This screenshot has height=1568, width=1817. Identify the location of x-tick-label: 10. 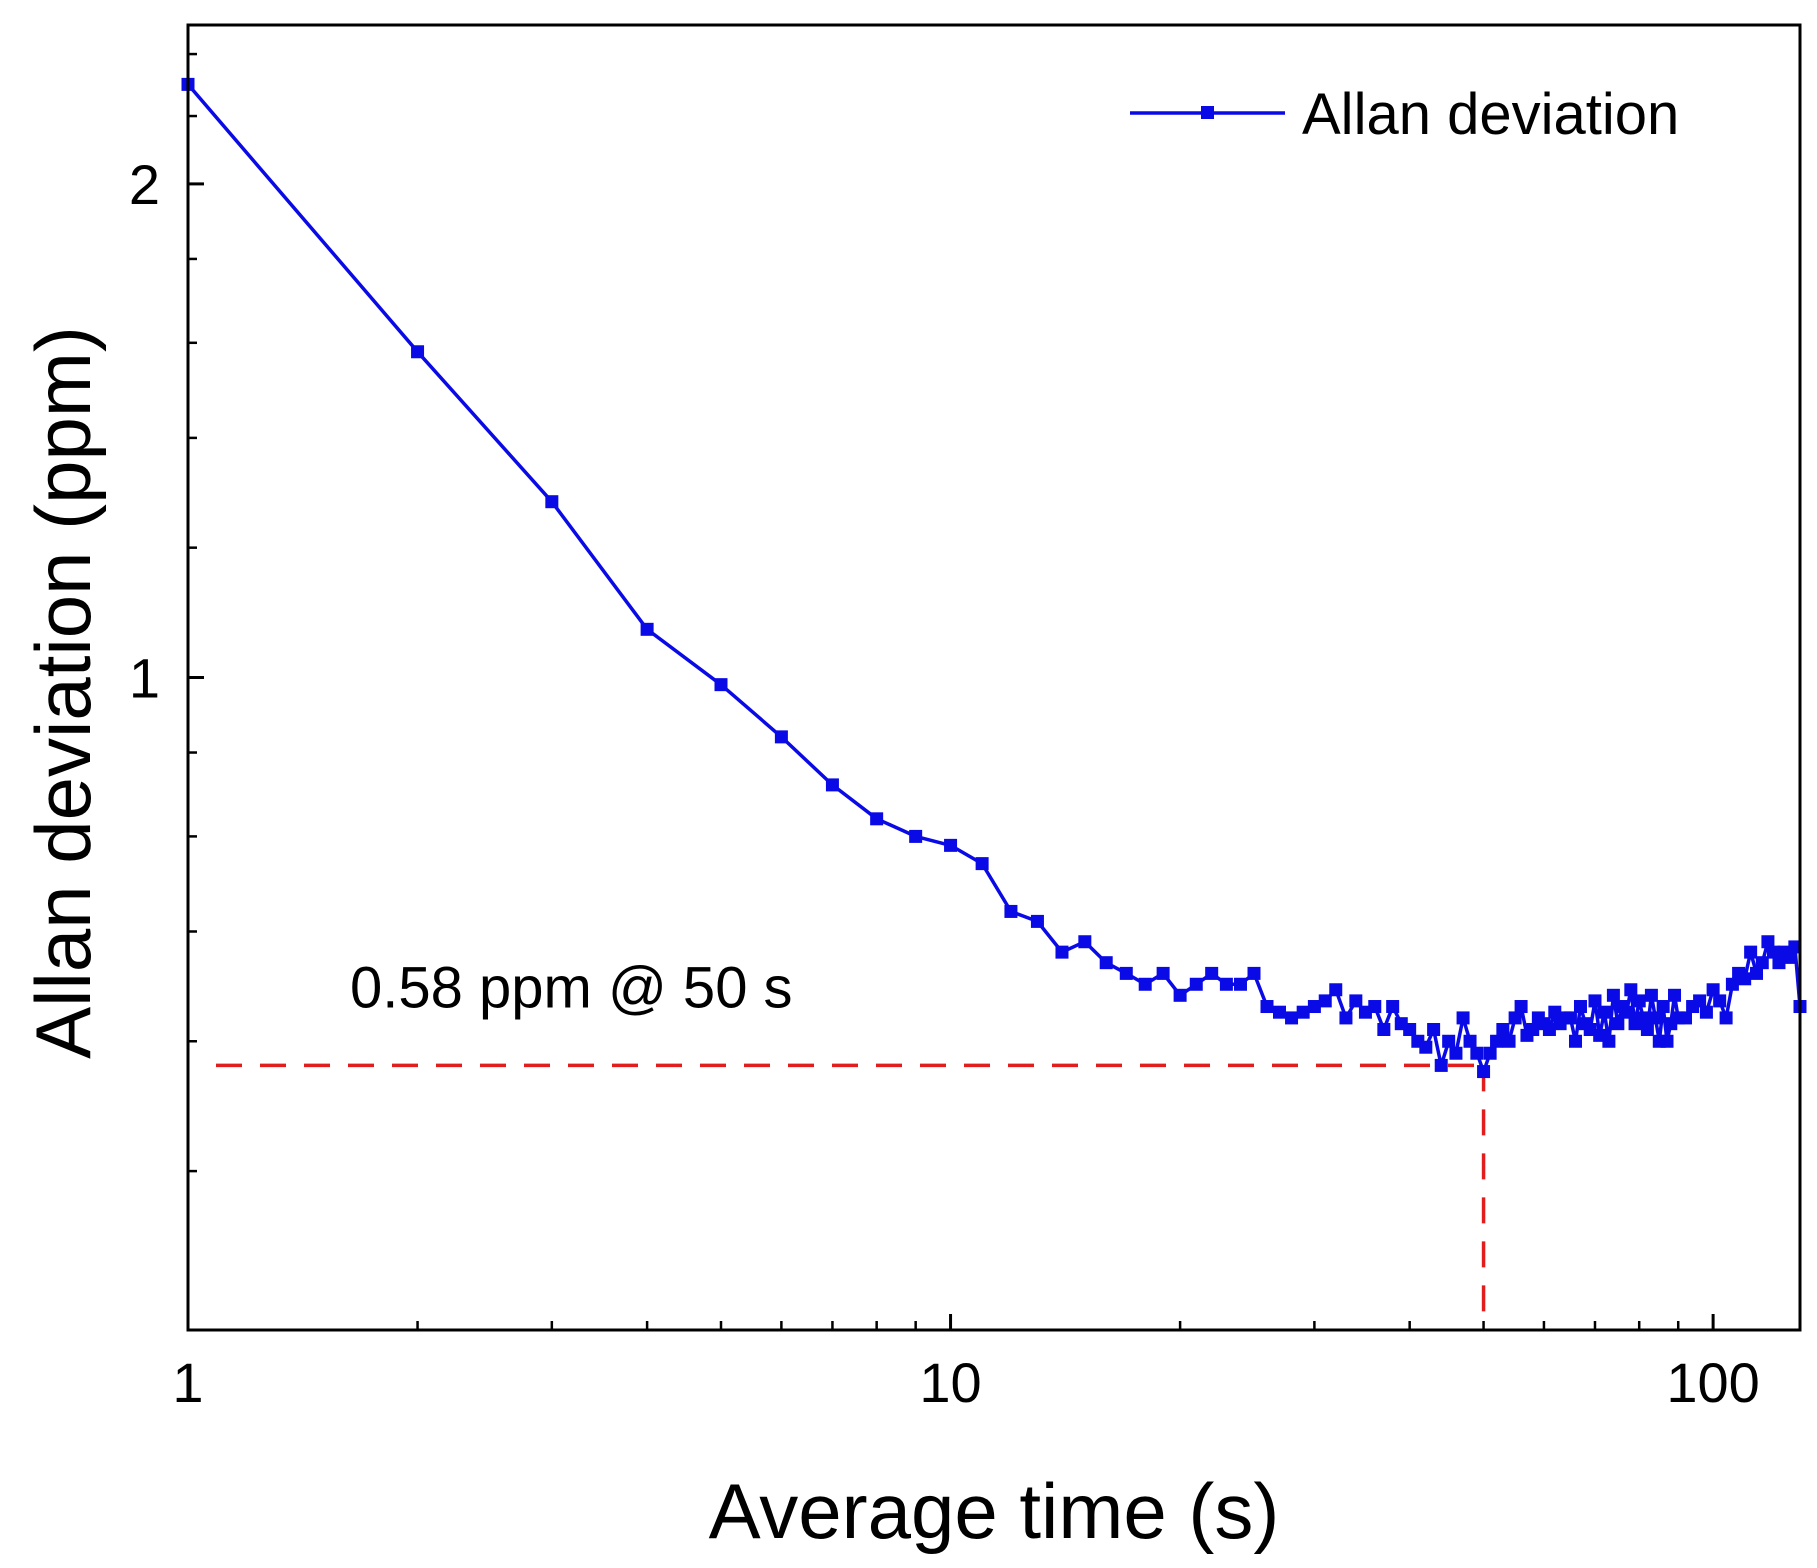
(950, 1382).